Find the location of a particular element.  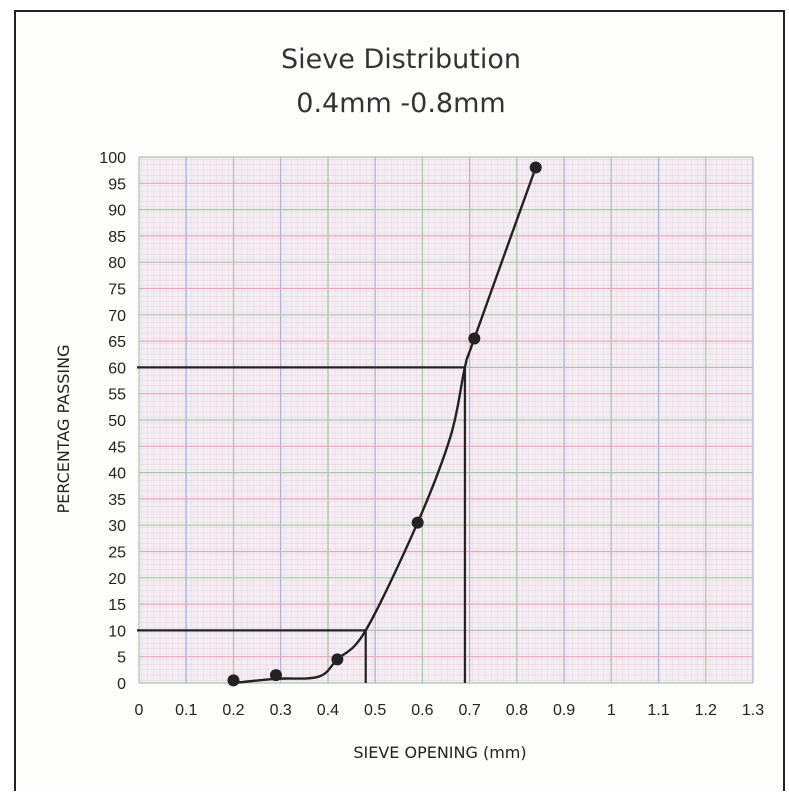

y-tick-label: 5 is located at coordinates (121, 658).